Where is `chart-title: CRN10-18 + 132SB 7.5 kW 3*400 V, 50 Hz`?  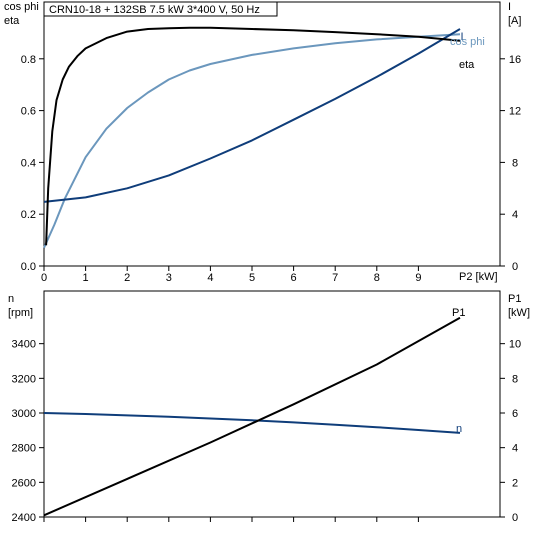 chart-title: CRN10-18 + 132SB 7.5 kW 3*400 V, 50 Hz is located at coordinates (154, 10).